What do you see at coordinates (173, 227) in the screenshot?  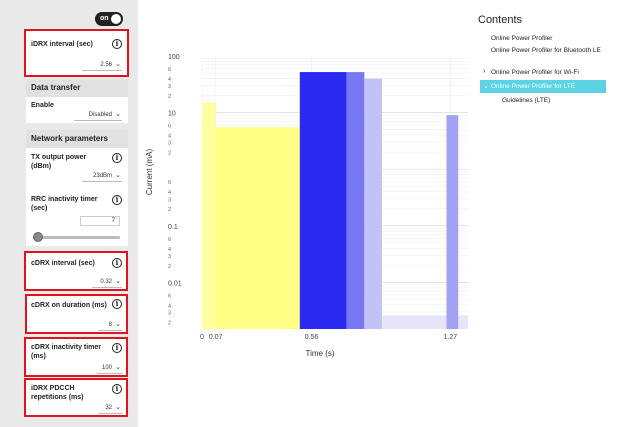 I see `y-tick-label: 0.1` at bounding box center [173, 227].